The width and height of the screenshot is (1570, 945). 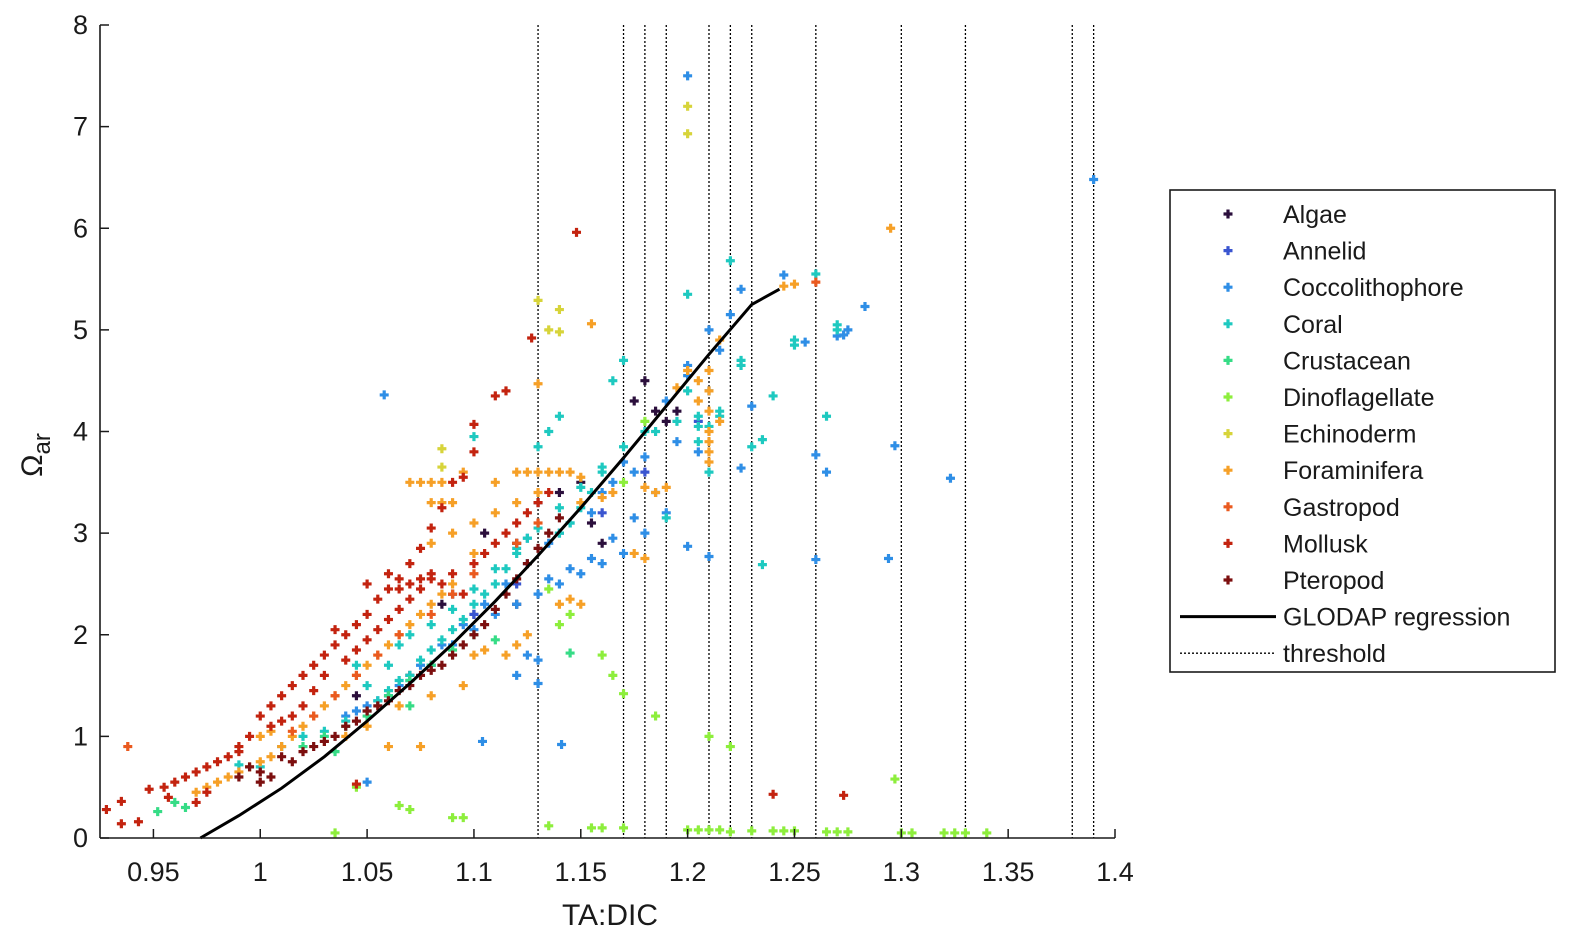 I want to click on legend-marker-annelid, so click(x=1228, y=251).